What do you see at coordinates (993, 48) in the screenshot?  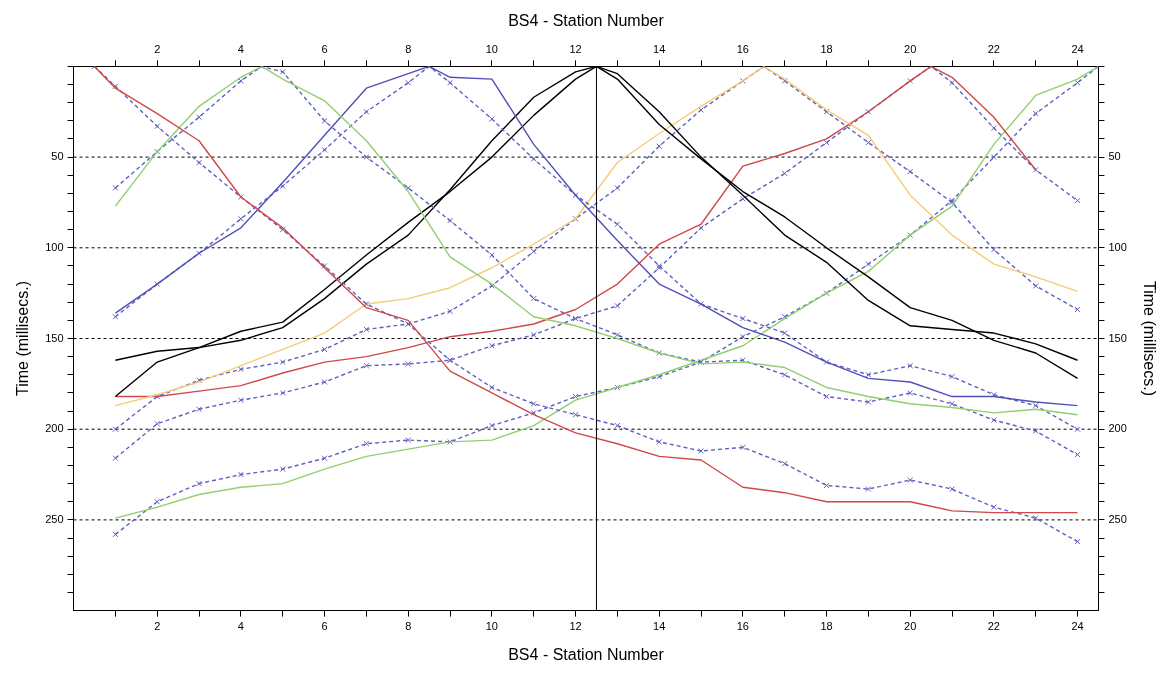 I see `x2-tick-label: 22` at bounding box center [993, 48].